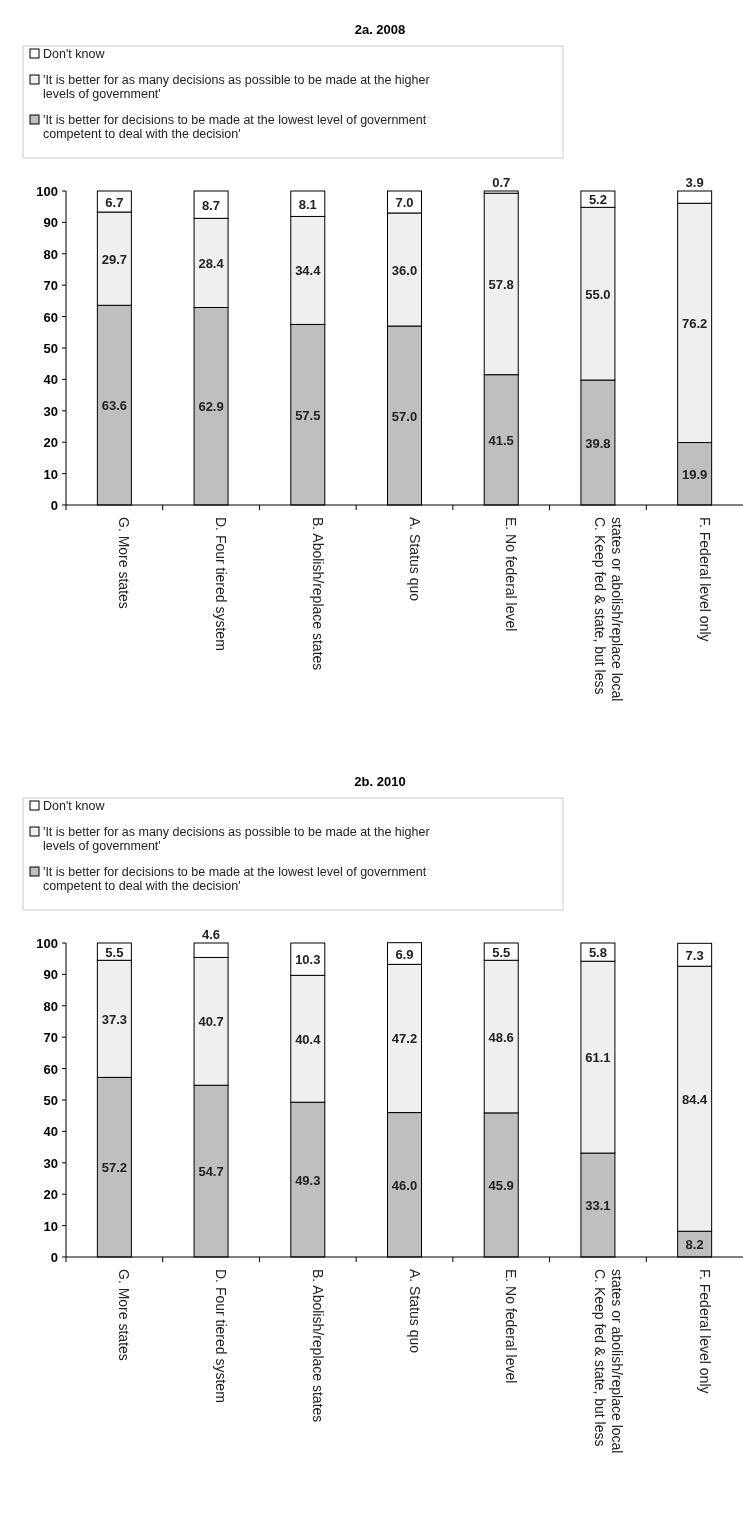  What do you see at coordinates (404, 270) in the screenshot?
I see `data-label: 36.0` at bounding box center [404, 270].